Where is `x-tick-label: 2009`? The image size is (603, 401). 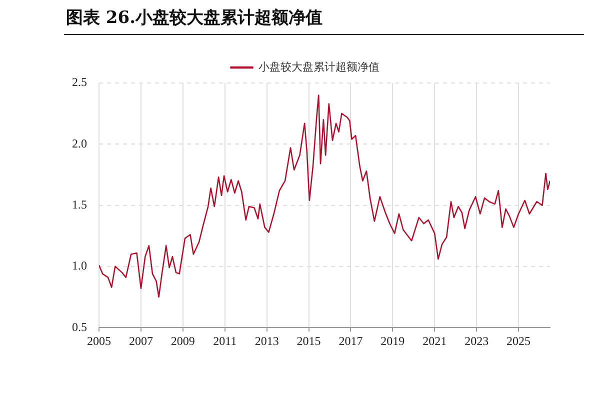 x-tick-label: 2009 is located at coordinates (182, 341).